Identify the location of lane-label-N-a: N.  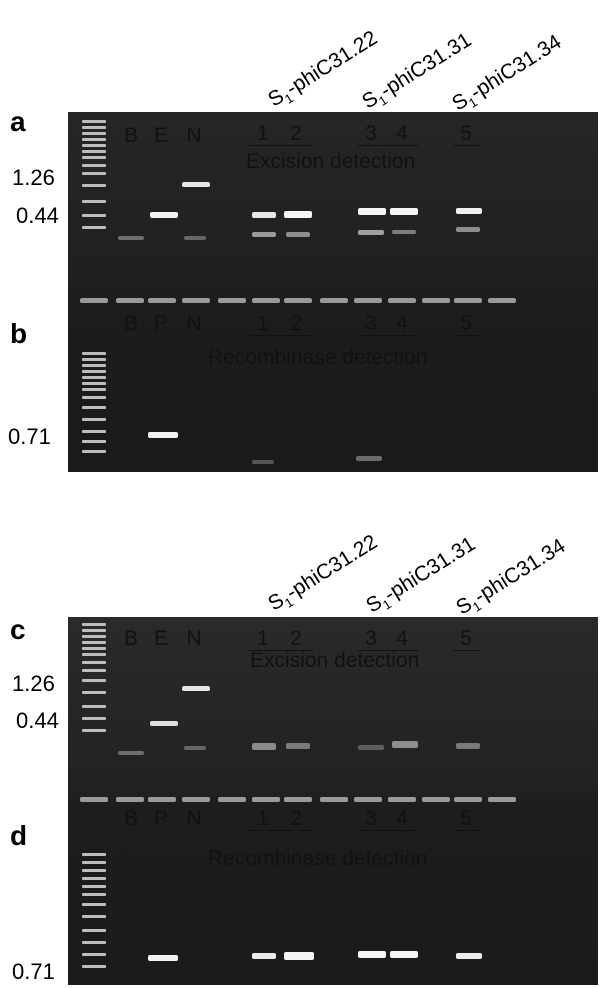
(194, 135).